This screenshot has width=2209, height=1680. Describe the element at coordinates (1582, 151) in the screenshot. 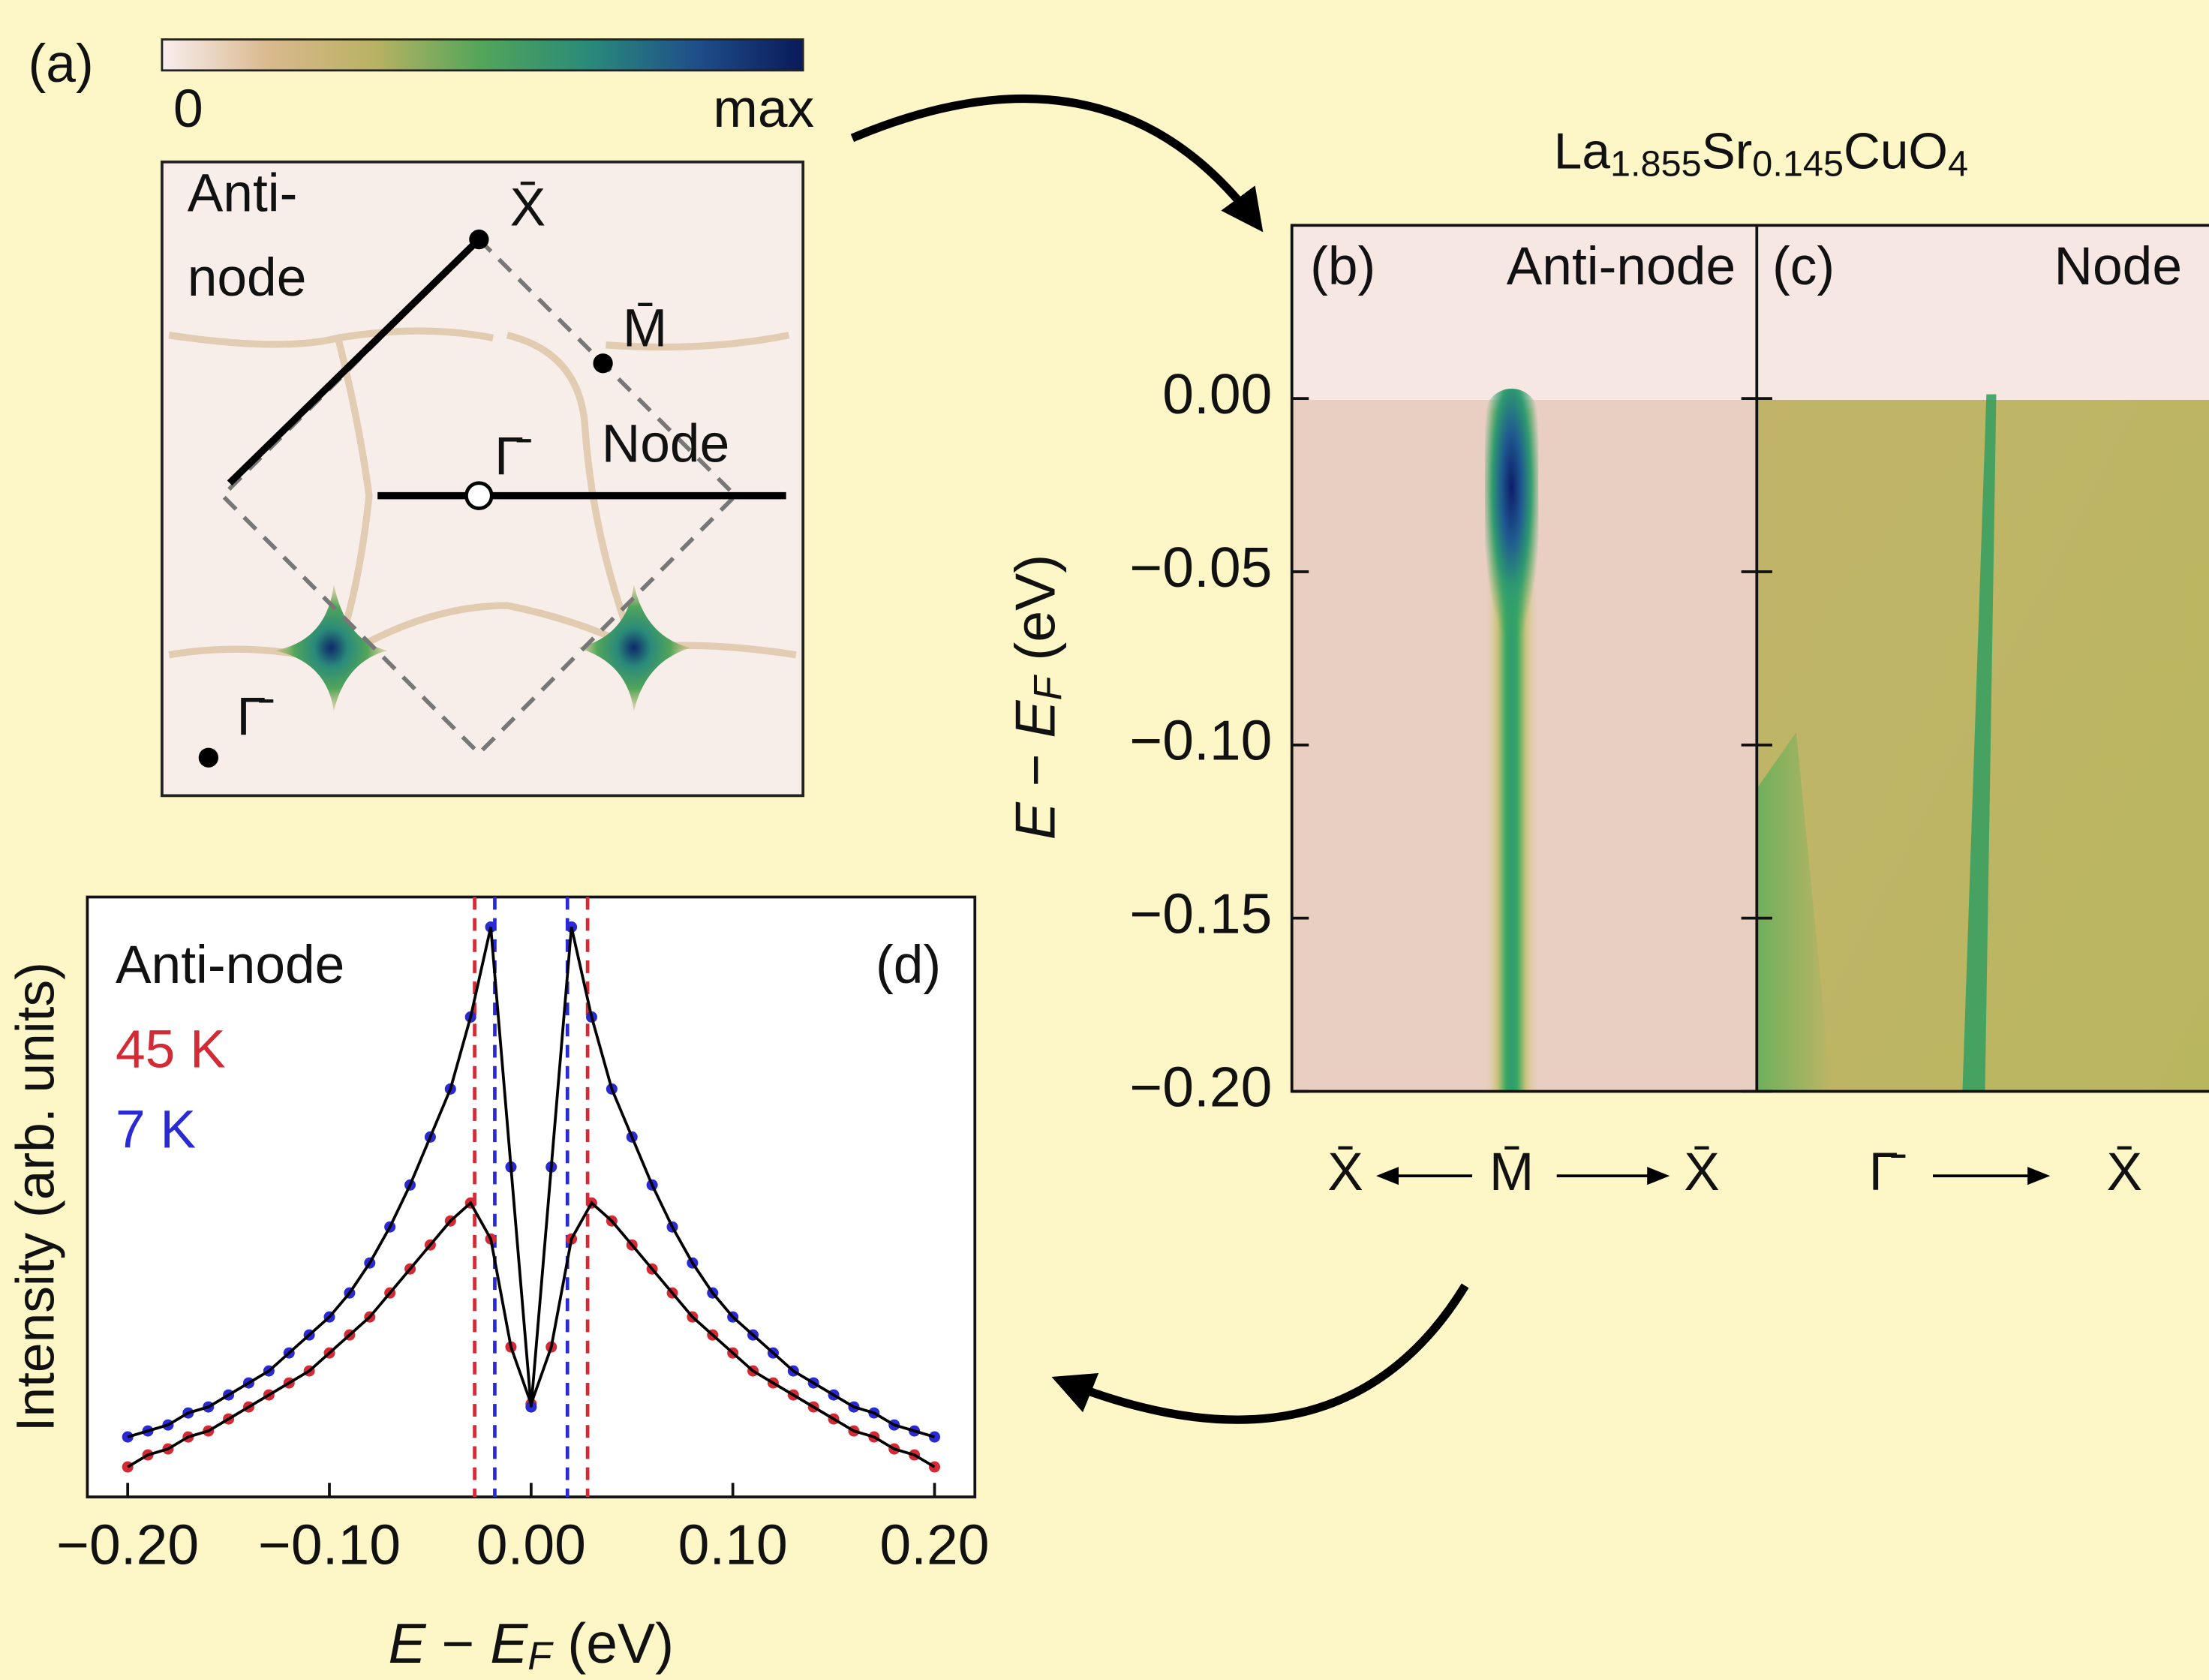

I see `title-part: La` at that location.